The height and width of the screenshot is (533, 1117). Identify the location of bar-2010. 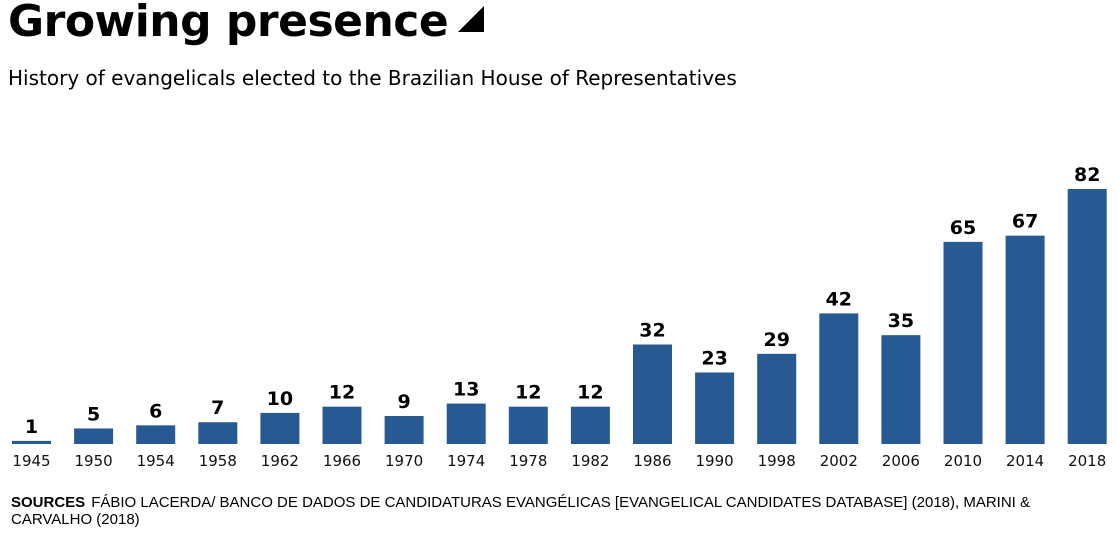
(963, 342).